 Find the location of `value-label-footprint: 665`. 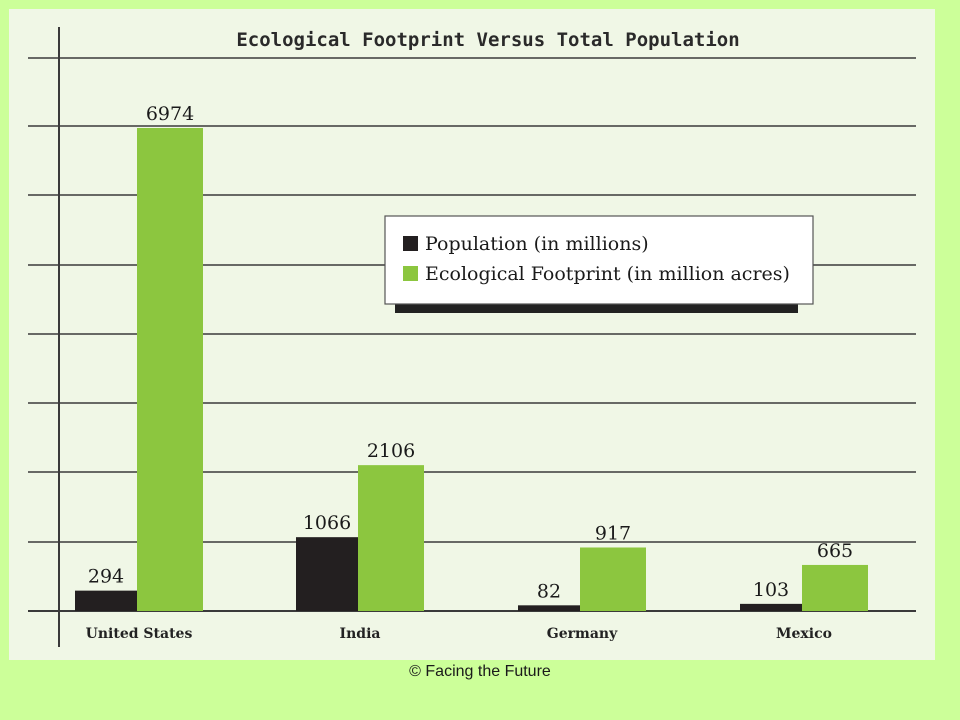

value-label-footprint: 665 is located at coordinates (835, 551).